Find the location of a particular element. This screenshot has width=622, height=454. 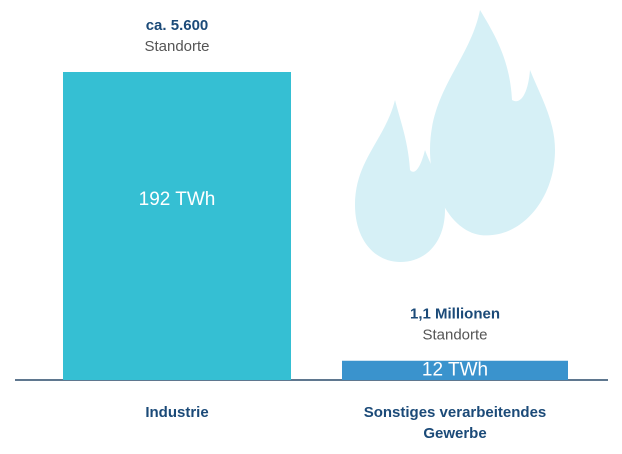

site-count: 1,1 Millionen is located at coordinates (455, 314).